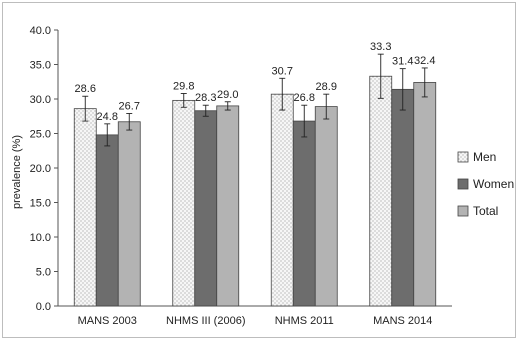 This screenshot has height=342, width=520. Describe the element at coordinates (85, 89) in the screenshot. I see `data-label: 28.6` at that location.